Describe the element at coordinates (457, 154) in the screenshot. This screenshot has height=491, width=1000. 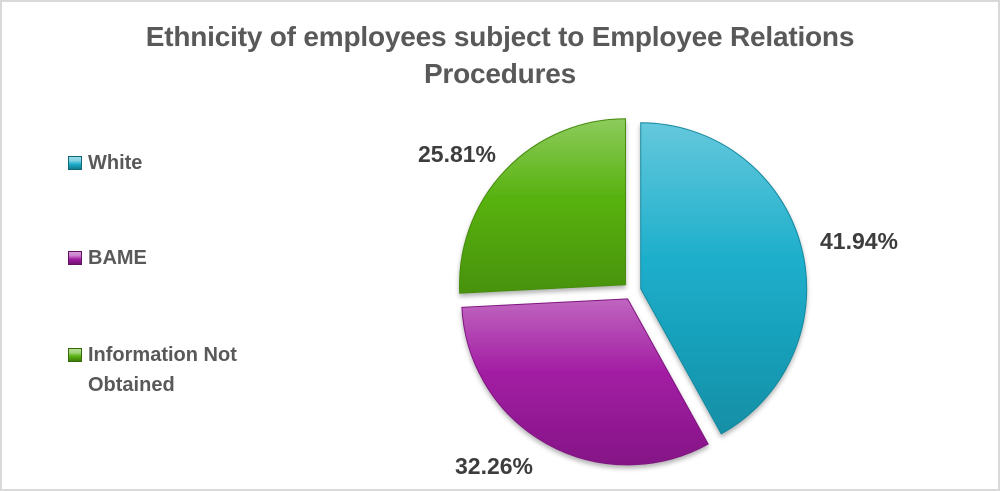
I see `data-label-information-not-obtained: 25.81%` at that location.